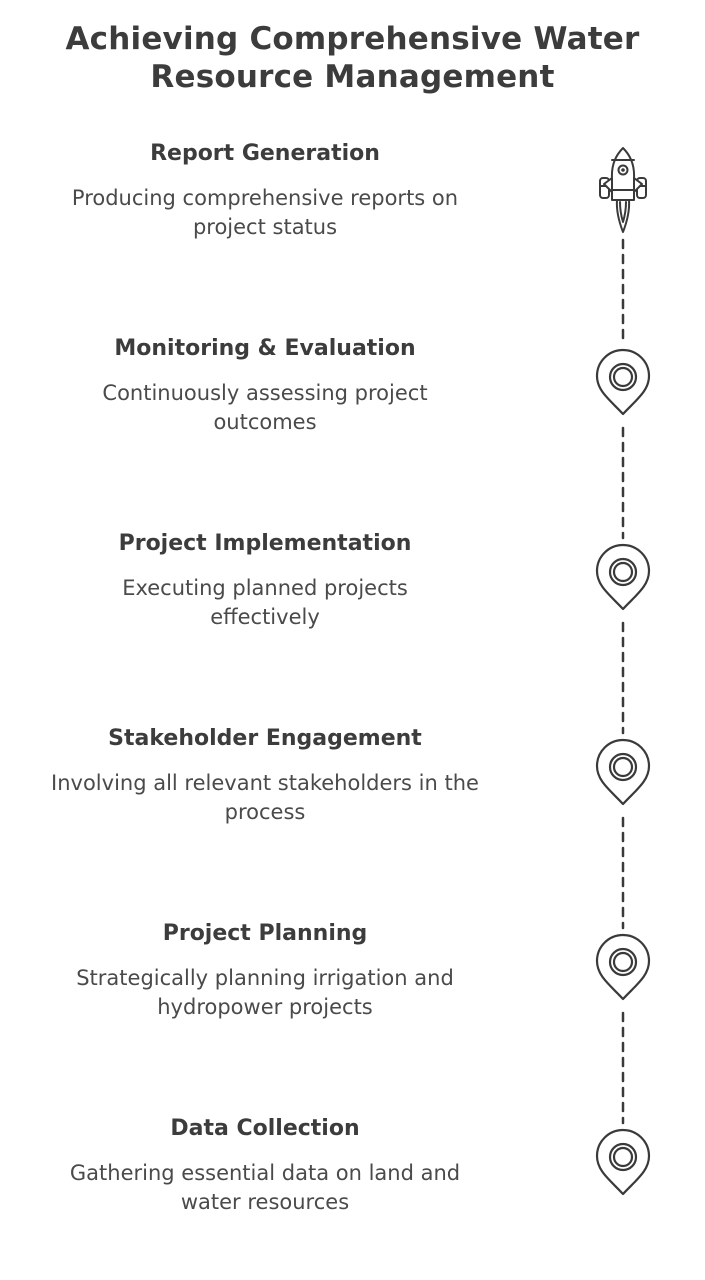 The height and width of the screenshot is (1280, 705). I want to click on step-title: Report Generation, so click(265, 153).